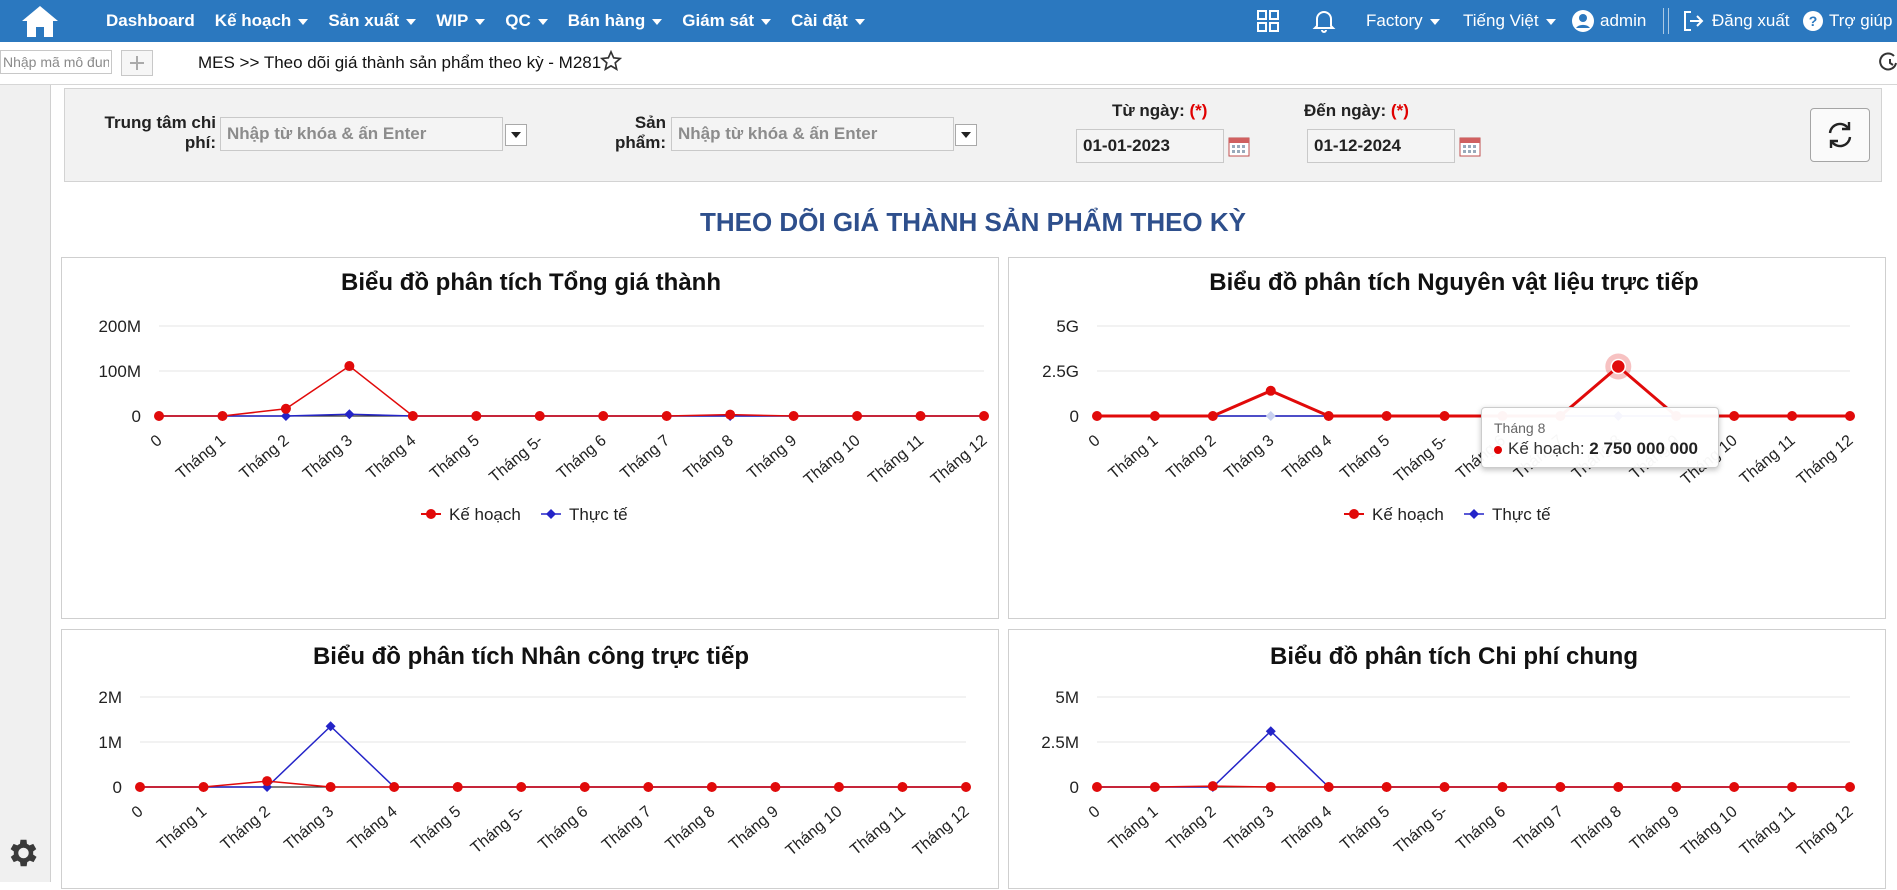 The width and height of the screenshot is (1897, 890). What do you see at coordinates (627, 828) in the screenshot?
I see `x-tick-label: Tháng 7` at bounding box center [627, 828].